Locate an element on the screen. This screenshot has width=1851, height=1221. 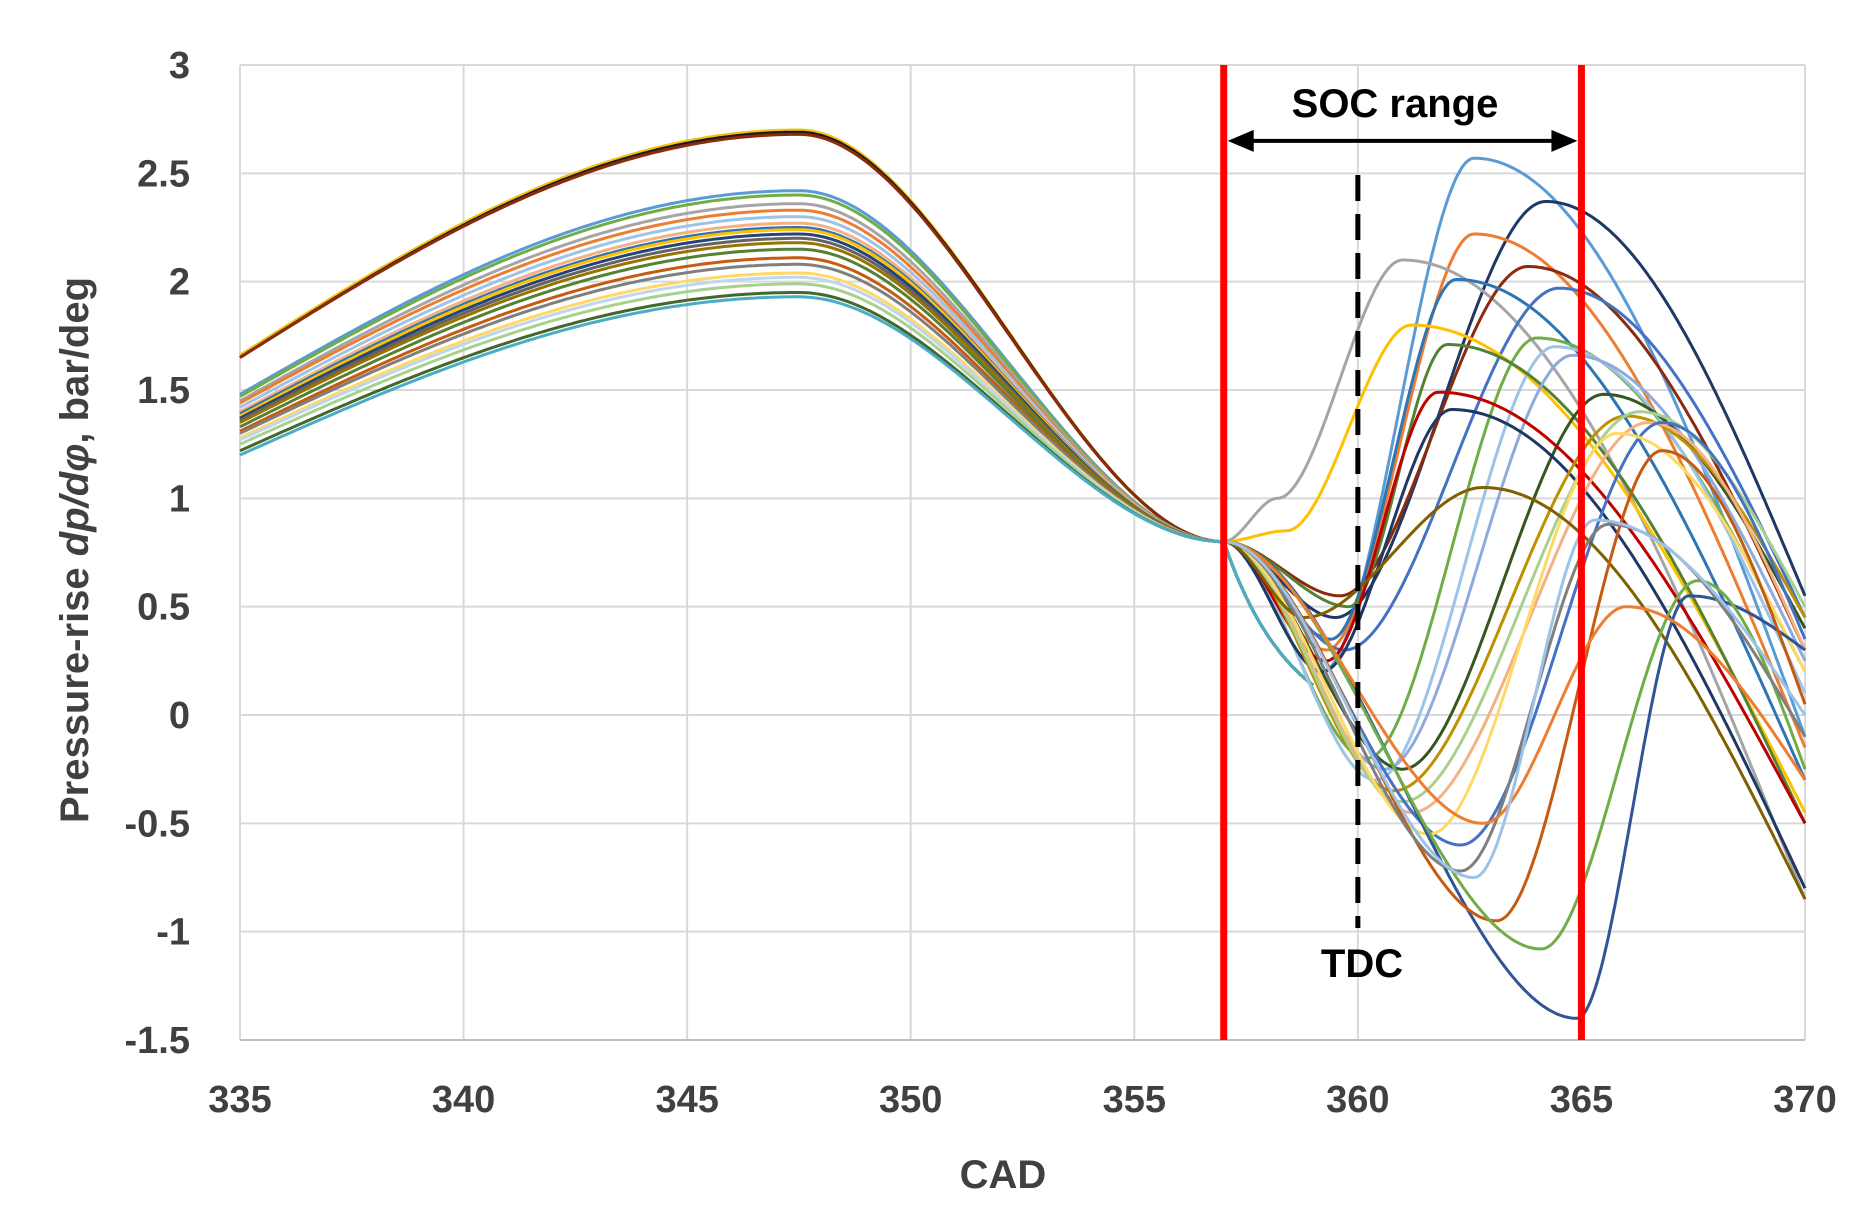
x-tick-label: 340 is located at coordinates (463, 1100).